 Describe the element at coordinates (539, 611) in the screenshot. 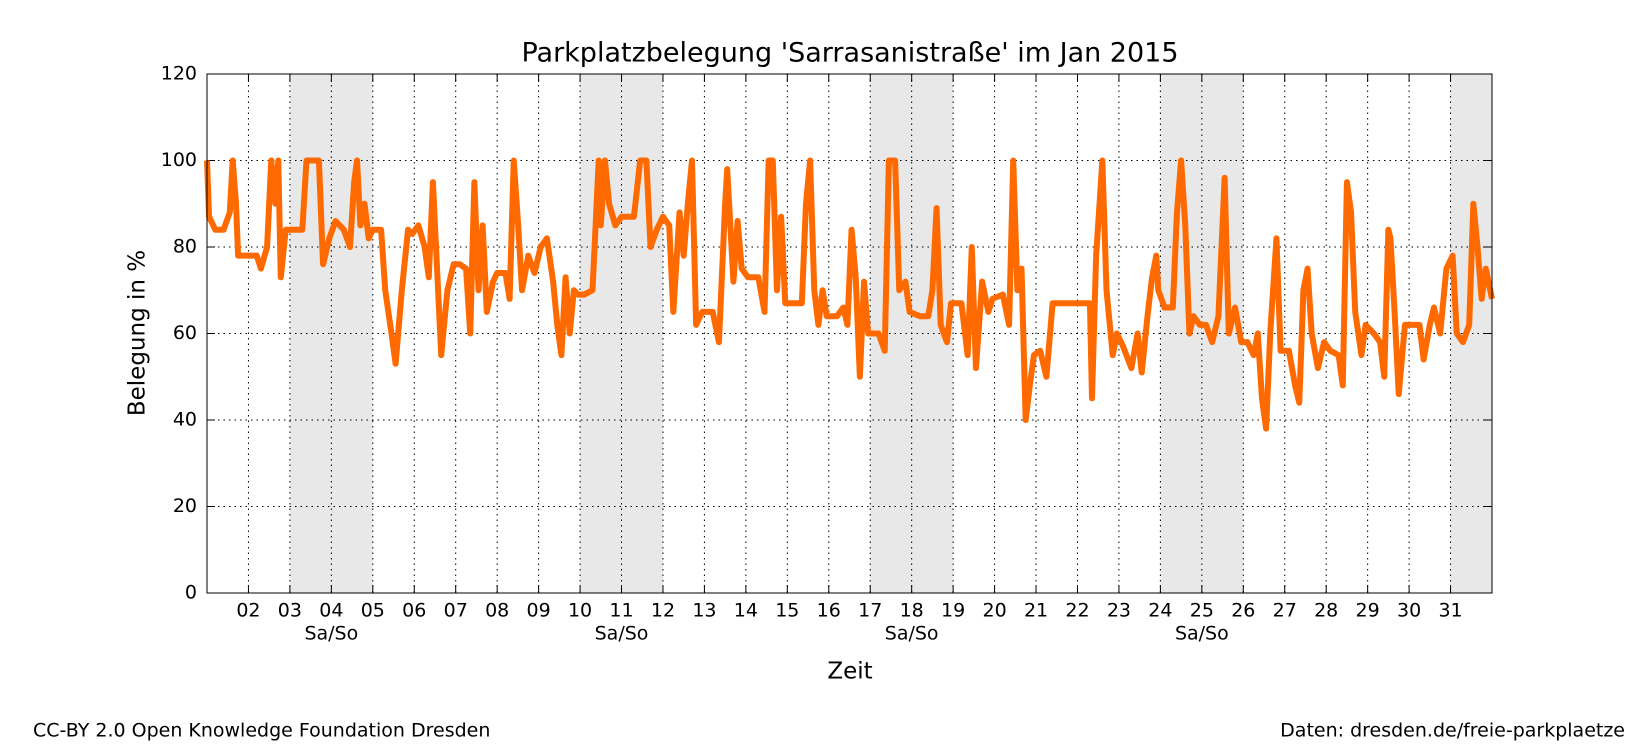

I see `x-tick-label: 09` at that location.